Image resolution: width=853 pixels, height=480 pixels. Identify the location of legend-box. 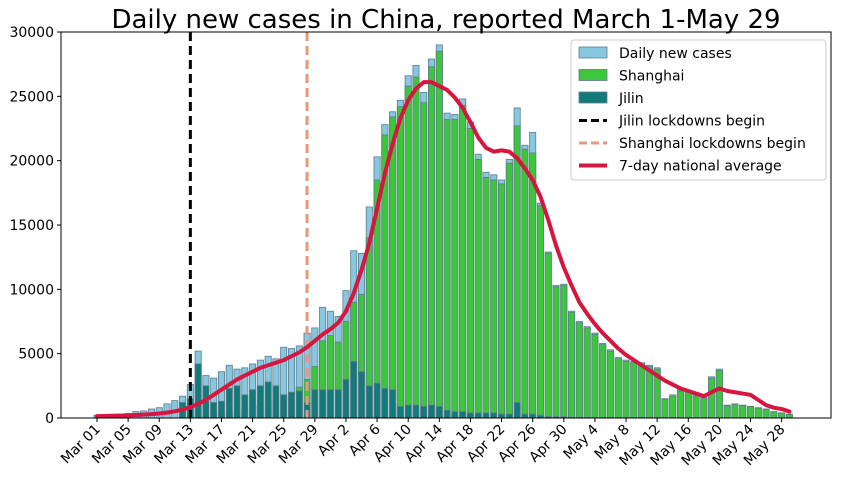
(698, 110).